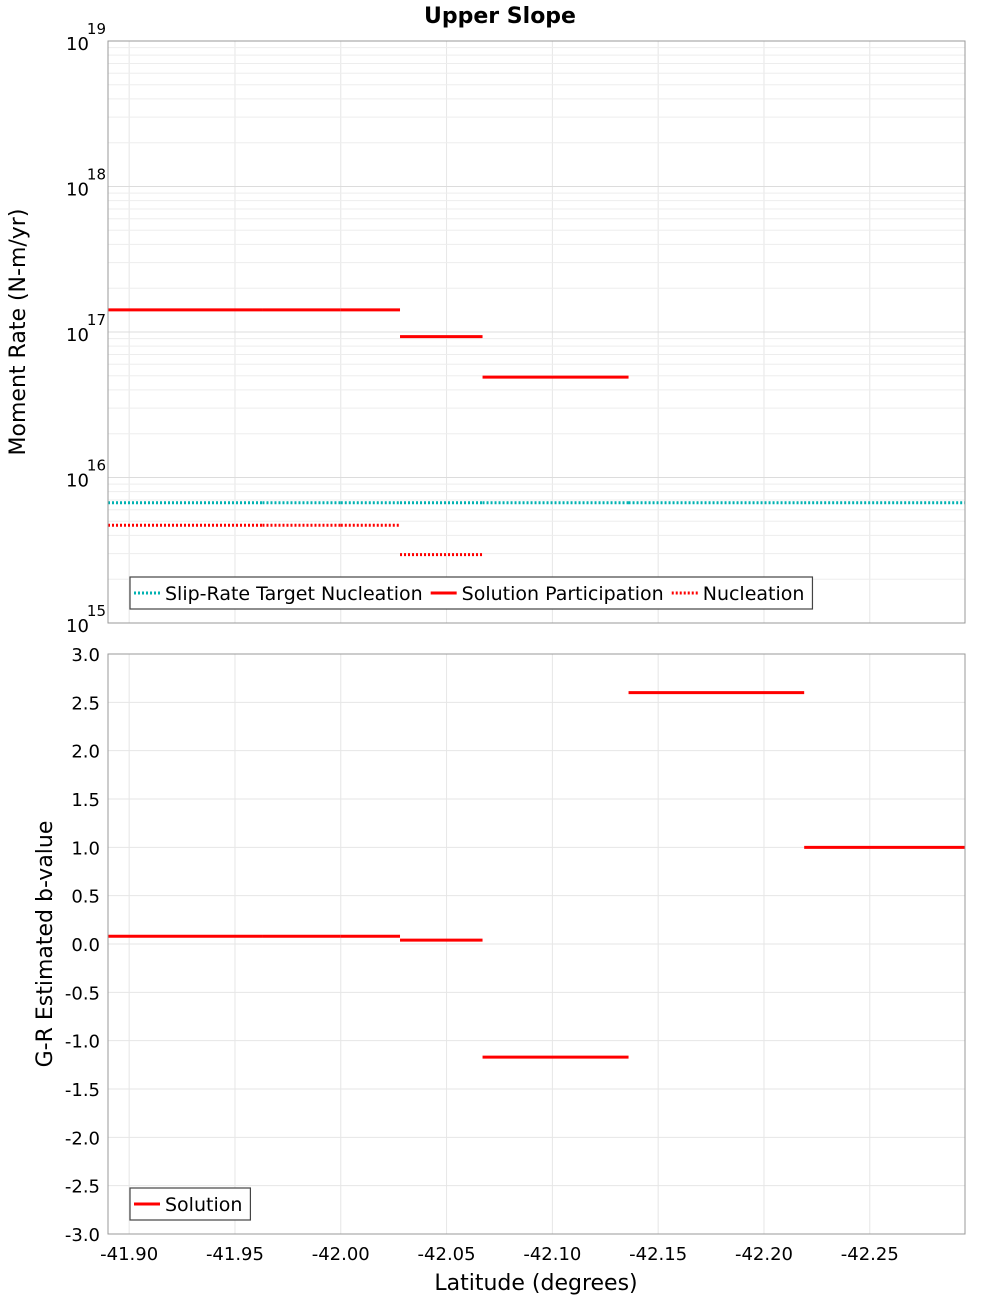  Describe the element at coordinates (341, 1254) in the screenshot. I see `x-tick-label: -42.00` at that location.